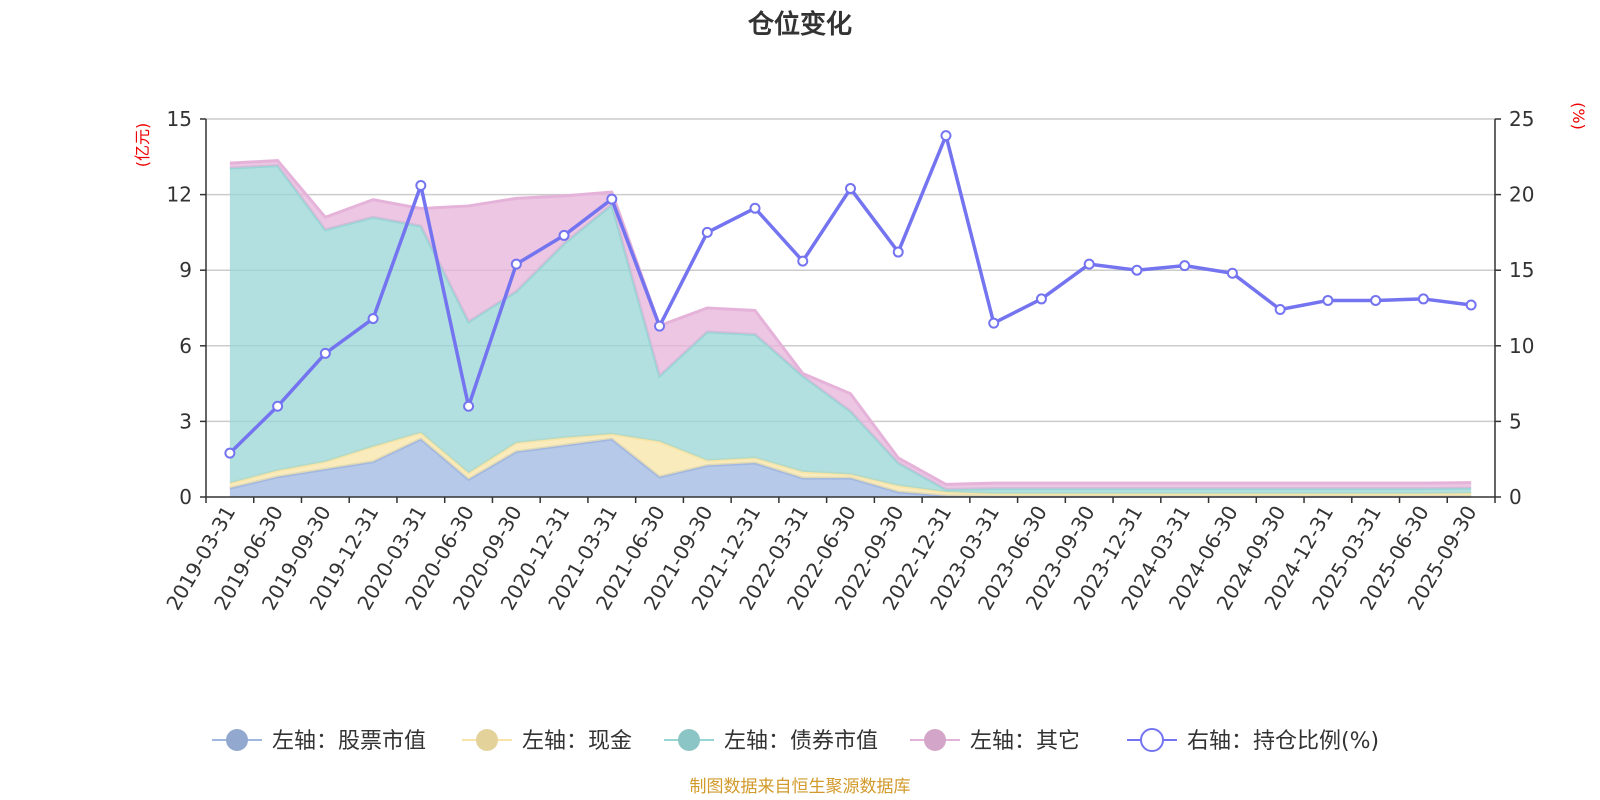 The image size is (1600, 800). I want to click on legend-label: 左轴：股票市值, so click(349, 741).